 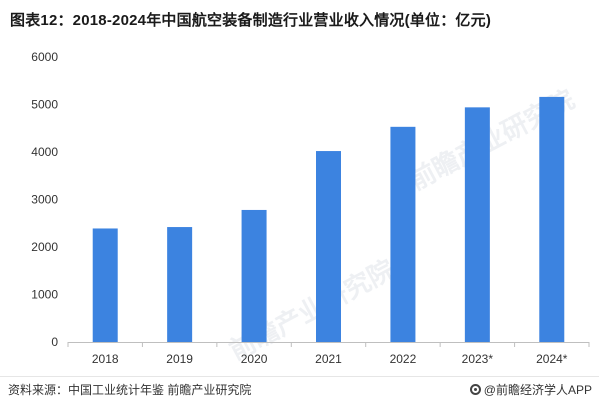 I want to click on y-tick-label: 0, so click(x=54, y=342).